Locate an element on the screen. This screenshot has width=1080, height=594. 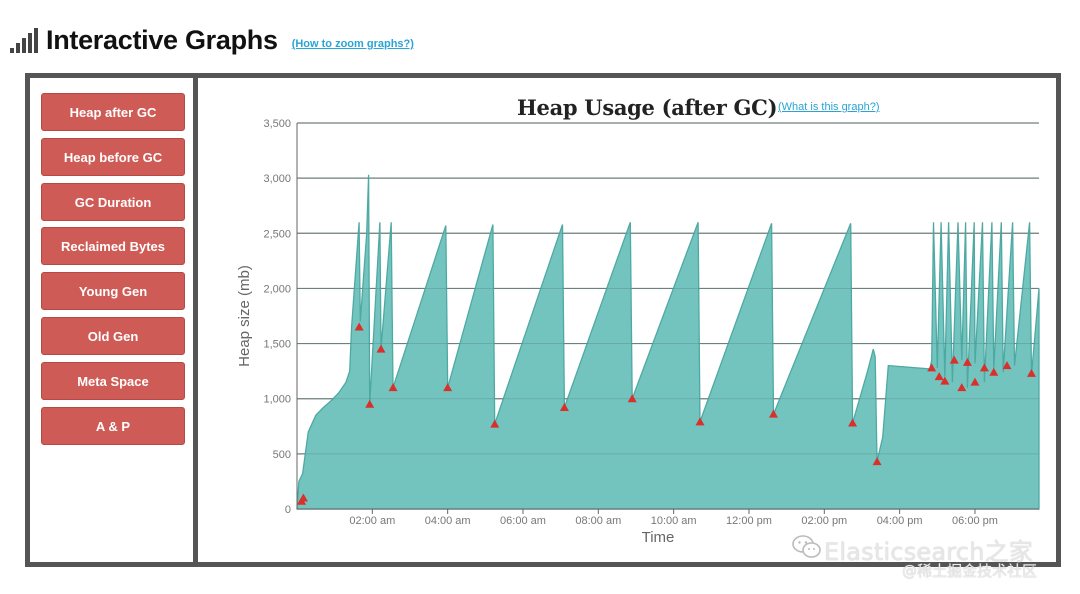
how-to-zoom-link: (How to zoom graphs?) is located at coordinates (352, 44).